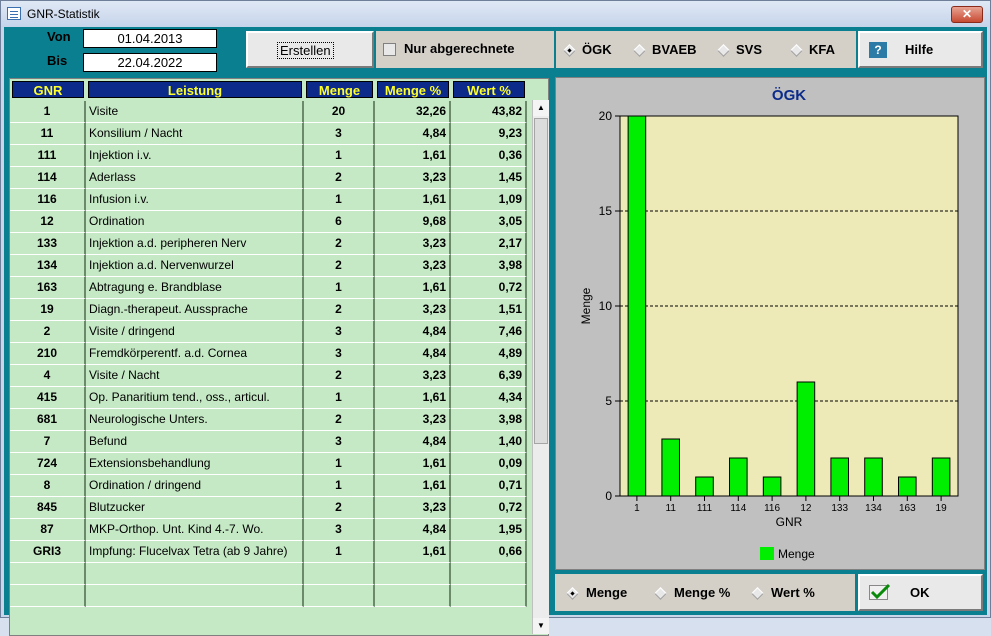  What do you see at coordinates (907, 508) in the screenshot?
I see `x-tick-label: 163` at bounding box center [907, 508].